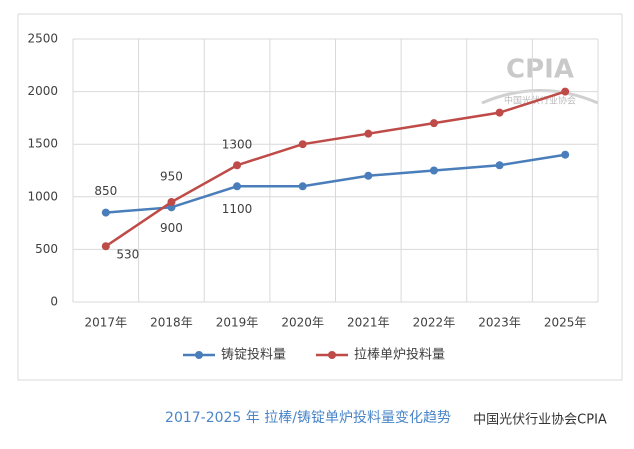 The height and width of the screenshot is (449, 634). What do you see at coordinates (399, 355) in the screenshot?
I see `legend-label: 拉棒单炉投料量` at bounding box center [399, 355].